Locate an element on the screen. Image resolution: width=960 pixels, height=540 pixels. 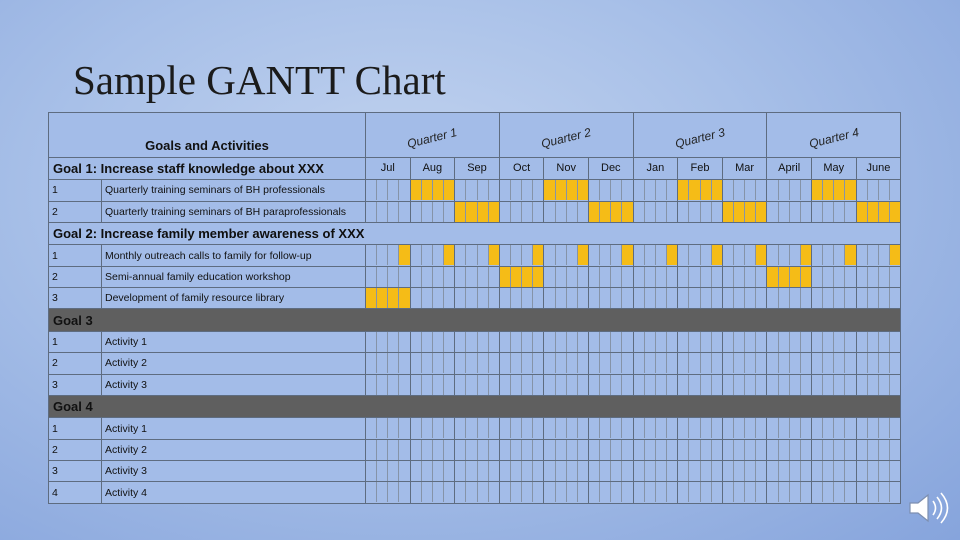
month-header-june: June is located at coordinates (878, 168).